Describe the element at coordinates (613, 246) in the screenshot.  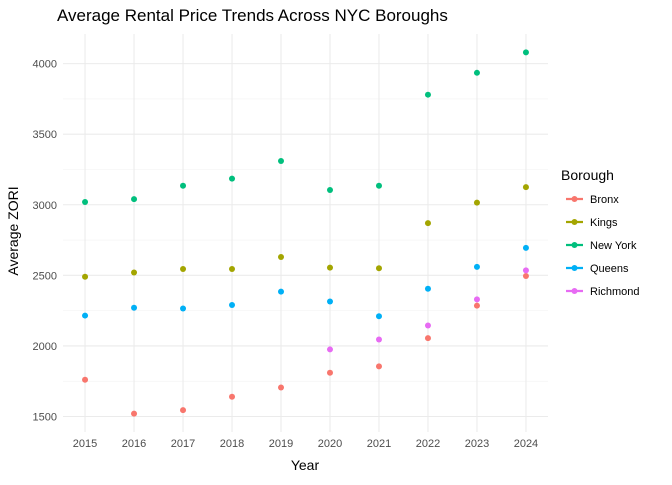
I see `legend-label-new-york: New York` at that location.